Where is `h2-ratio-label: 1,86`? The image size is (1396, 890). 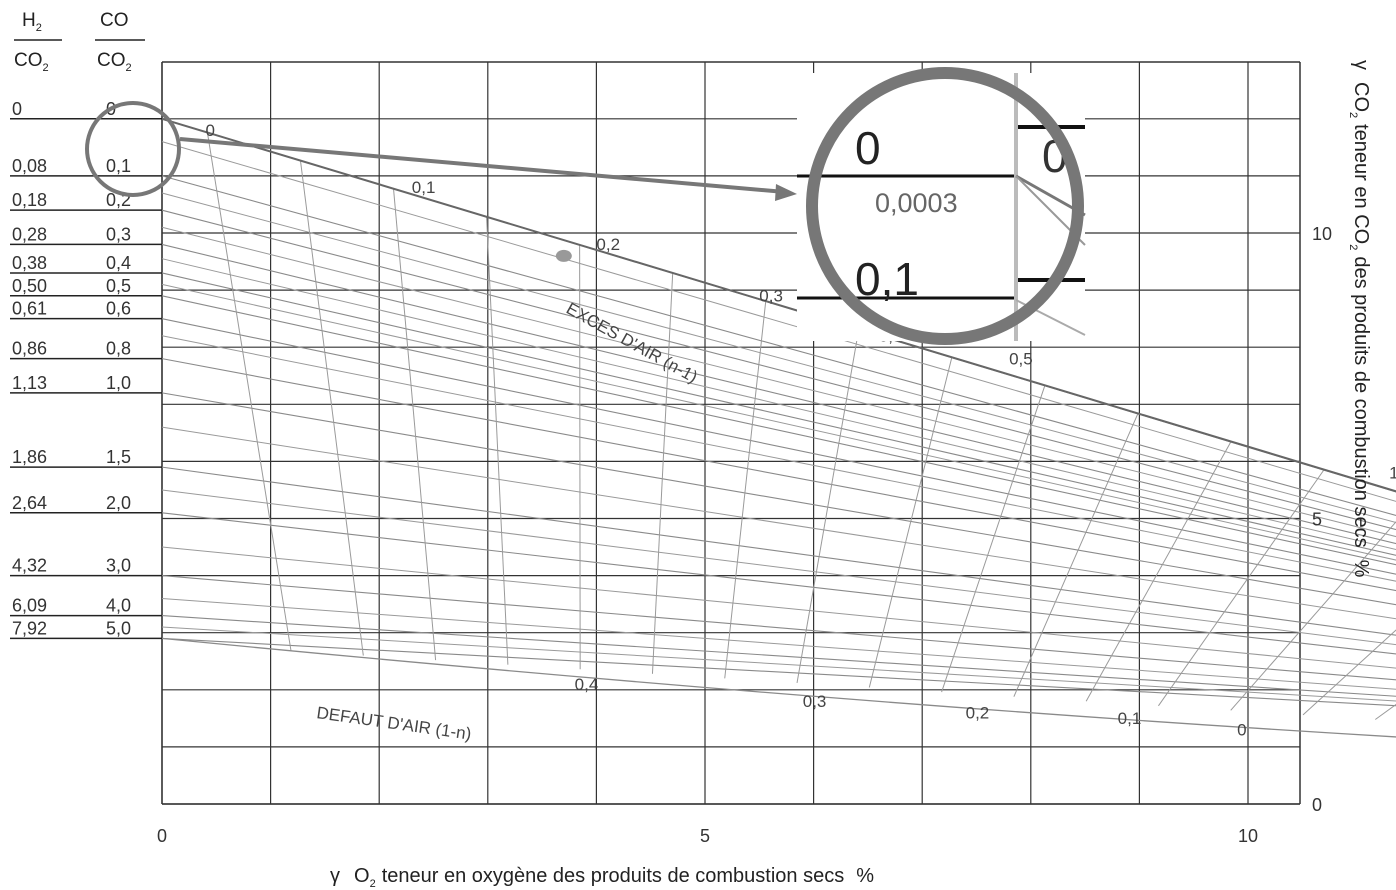 h2-ratio-label: 1,86 is located at coordinates (29, 457).